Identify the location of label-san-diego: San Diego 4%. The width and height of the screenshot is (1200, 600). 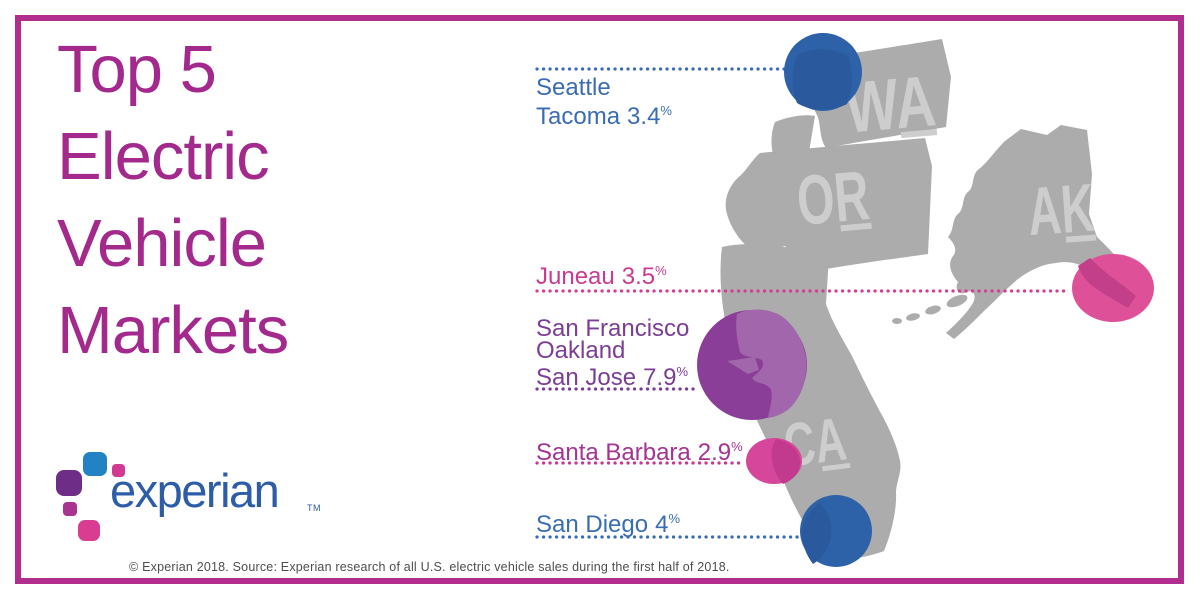
(608, 522).